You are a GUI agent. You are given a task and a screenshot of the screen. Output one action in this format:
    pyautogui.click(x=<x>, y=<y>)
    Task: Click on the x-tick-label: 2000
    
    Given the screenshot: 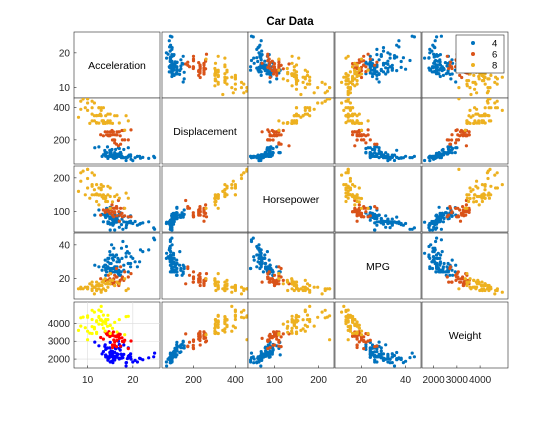 What is the action you would take?
    pyautogui.click(x=433, y=380)
    